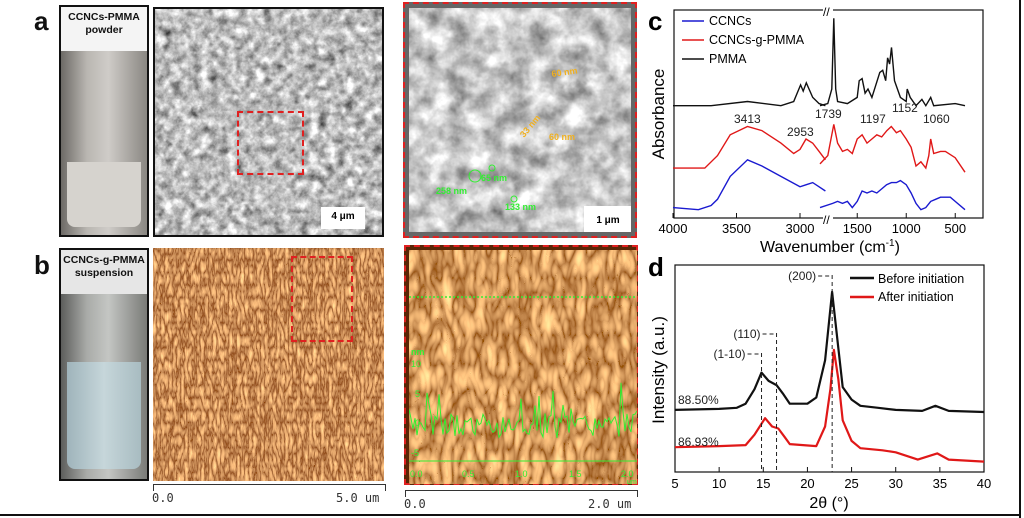 This screenshot has width=1024, height=518. What do you see at coordinates (747, 119) in the screenshot?
I see `peak-annotation: 3413` at bounding box center [747, 119].